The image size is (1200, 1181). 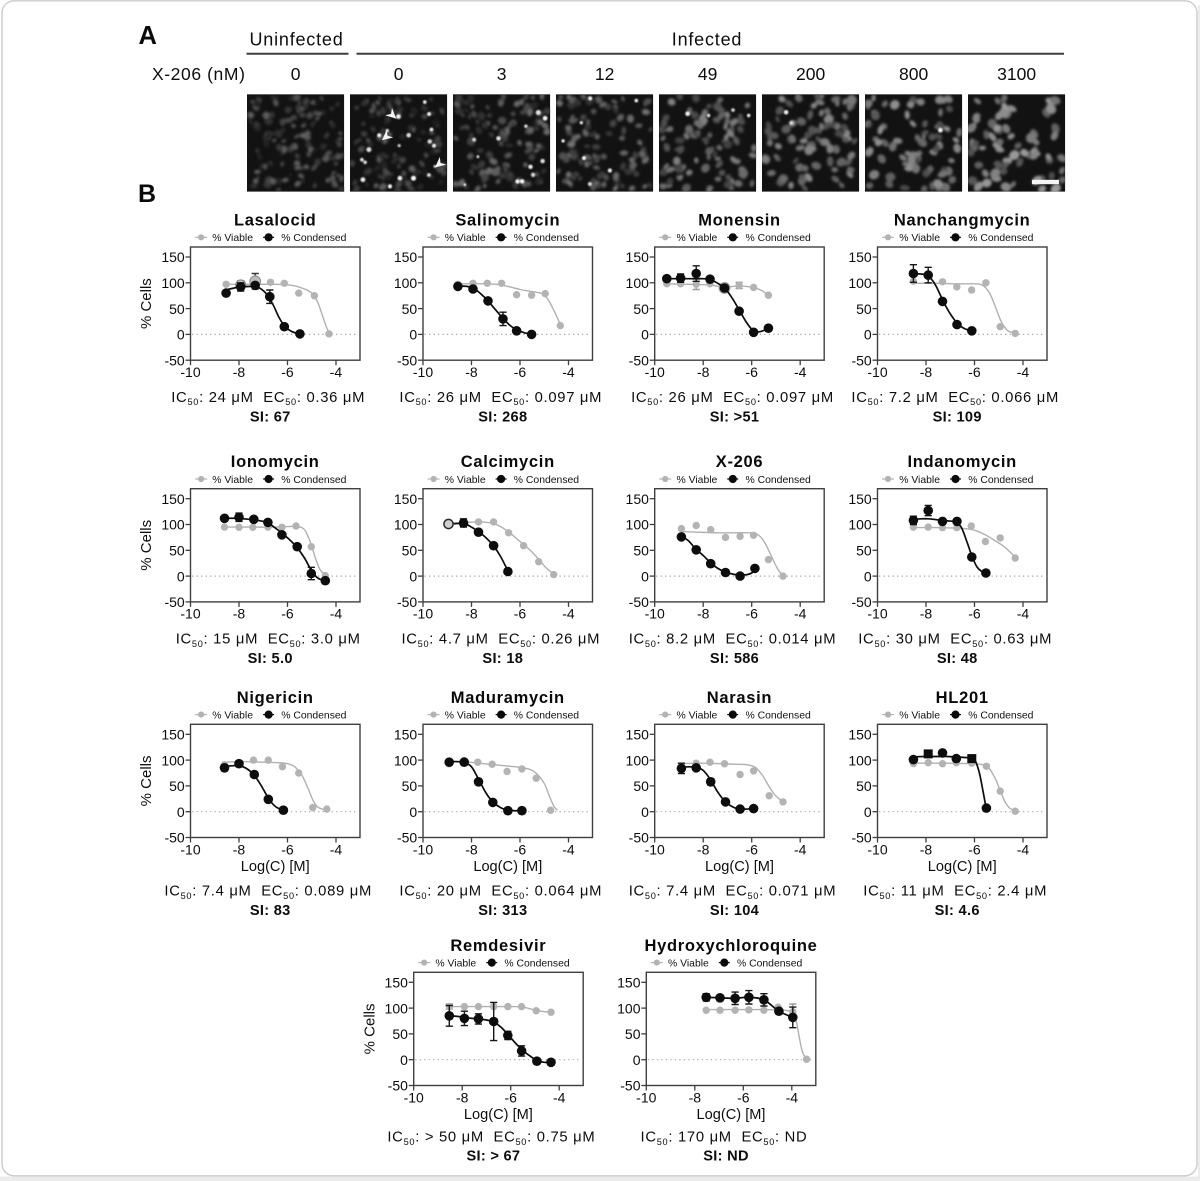 What do you see at coordinates (268, 640) in the screenshot?
I see `svg-text: IC50: 15 μM EC50: 3.0 μM` at bounding box center [268, 640].